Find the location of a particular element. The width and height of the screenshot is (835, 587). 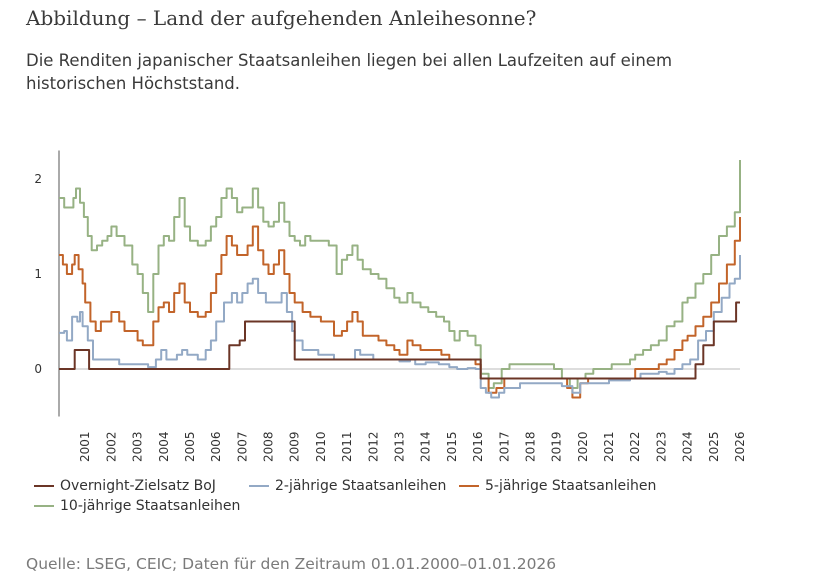

legend-entry: 2-jährige Staatsanleihen is located at coordinates (347, 486).